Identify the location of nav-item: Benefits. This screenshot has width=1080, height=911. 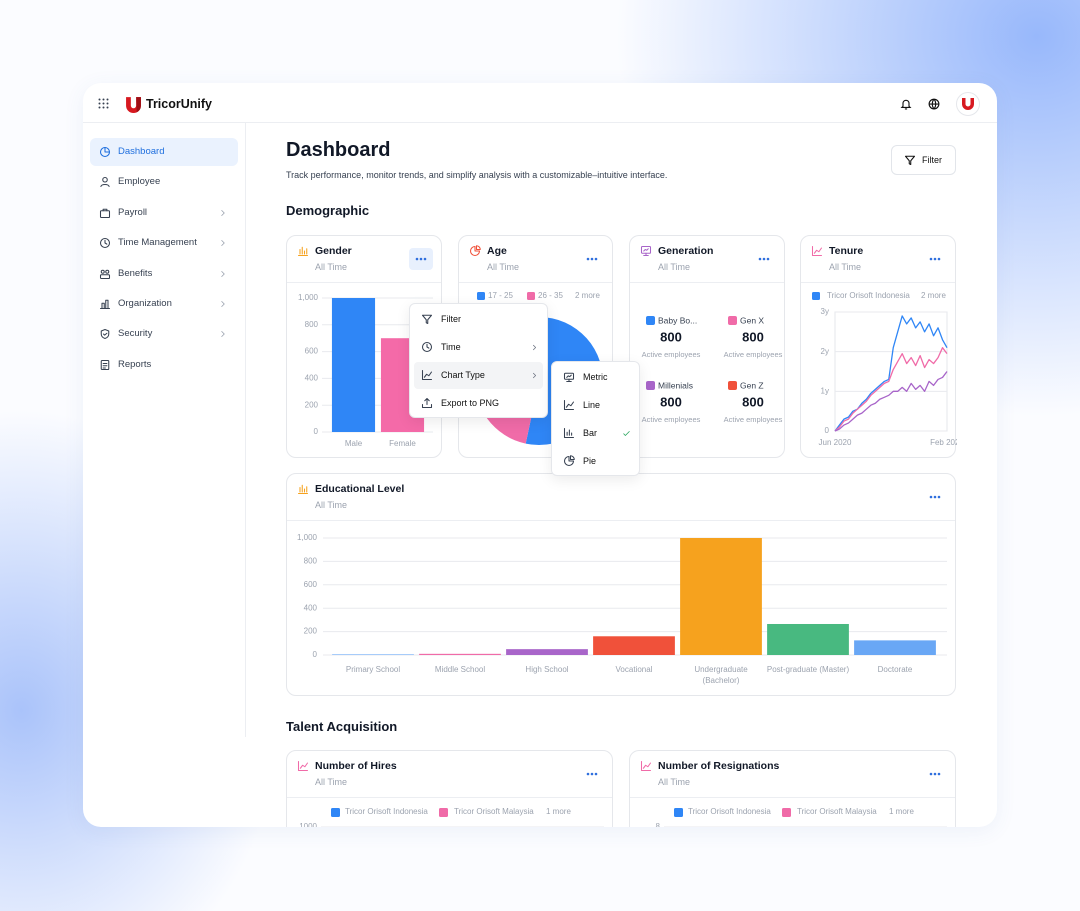
(164, 274).